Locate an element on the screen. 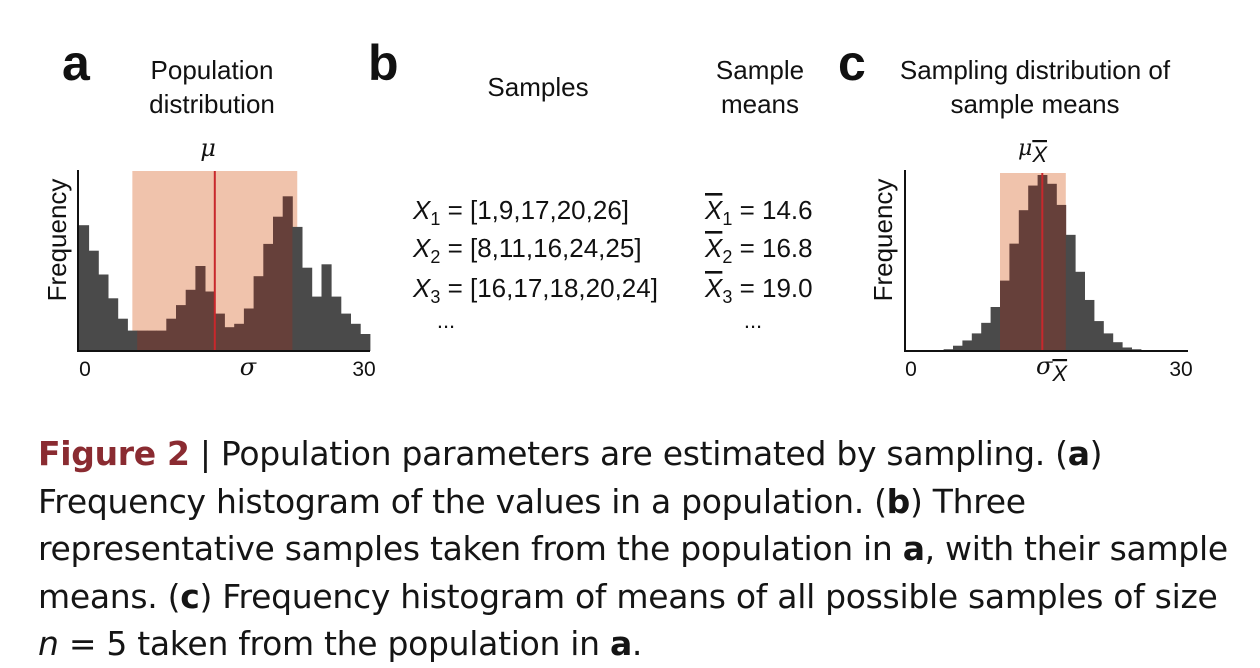 This screenshot has width=1260, height=668. panel-c-sigma-subscript: X is located at coordinates (1059, 373).